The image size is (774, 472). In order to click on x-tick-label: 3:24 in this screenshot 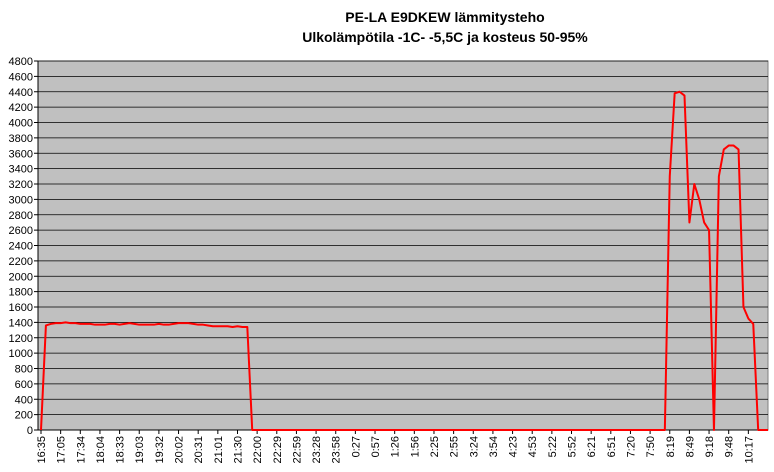, I will do `click(474, 446)`.